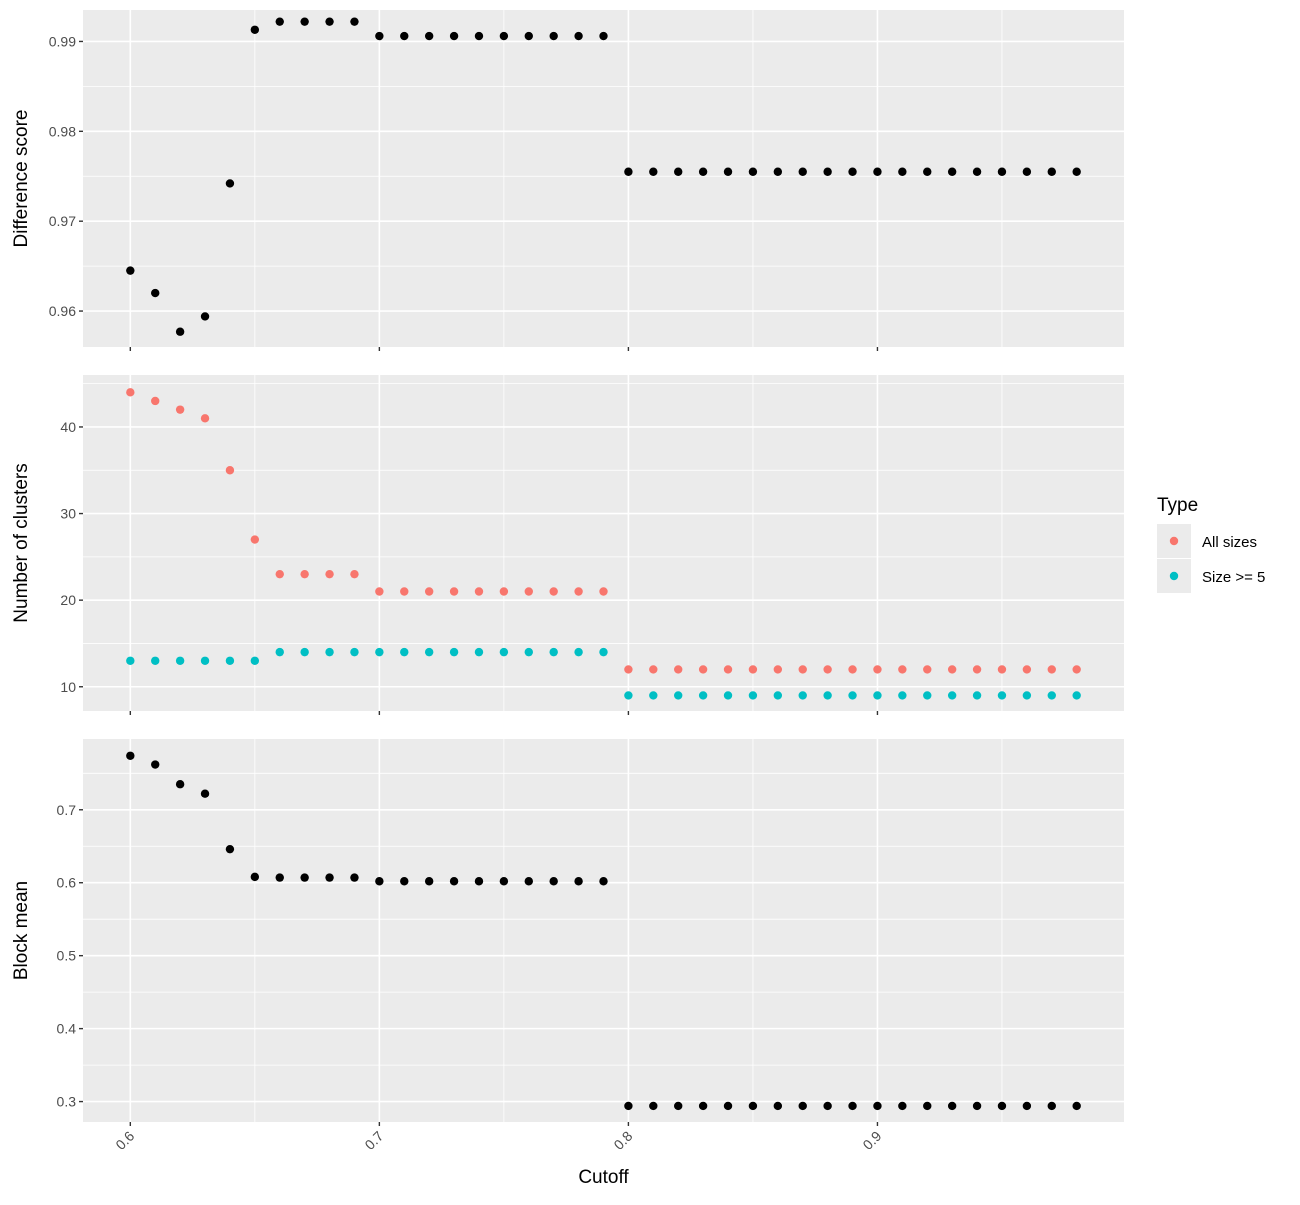 This screenshot has height=1205, width=1300. I want to click on x-axis-title: Cutoff, so click(603, 1177).